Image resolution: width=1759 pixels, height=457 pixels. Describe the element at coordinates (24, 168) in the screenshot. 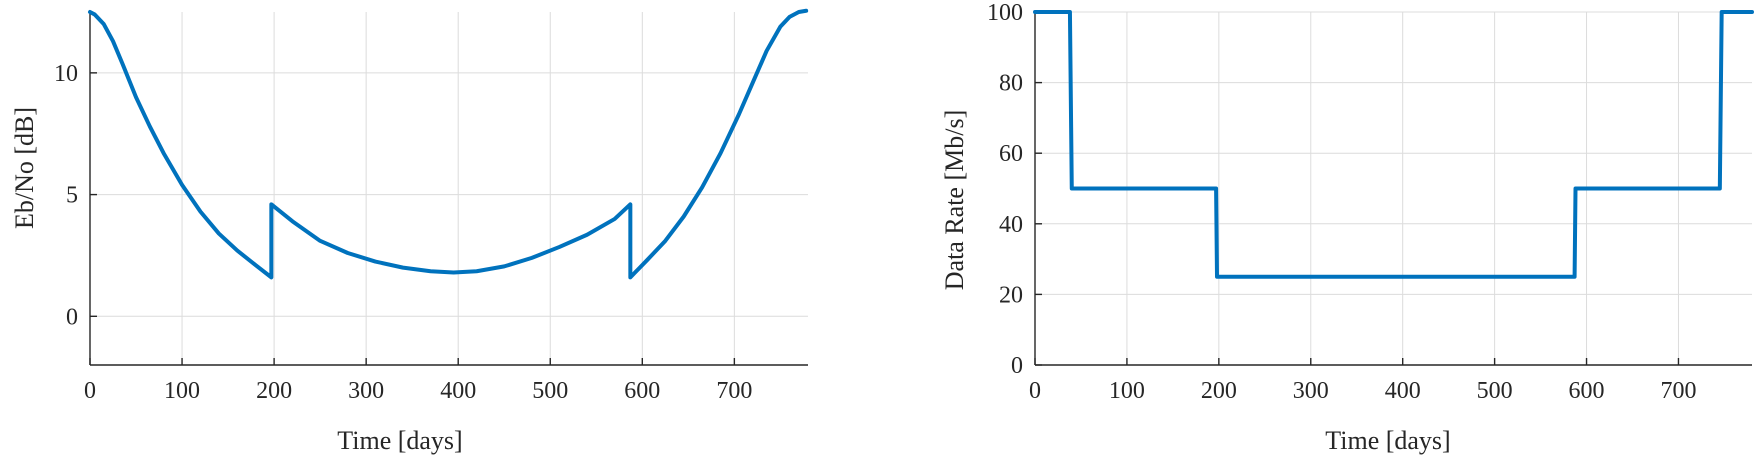

I see `eb-no-y-axis-label: Eb/No [dB]` at that location.